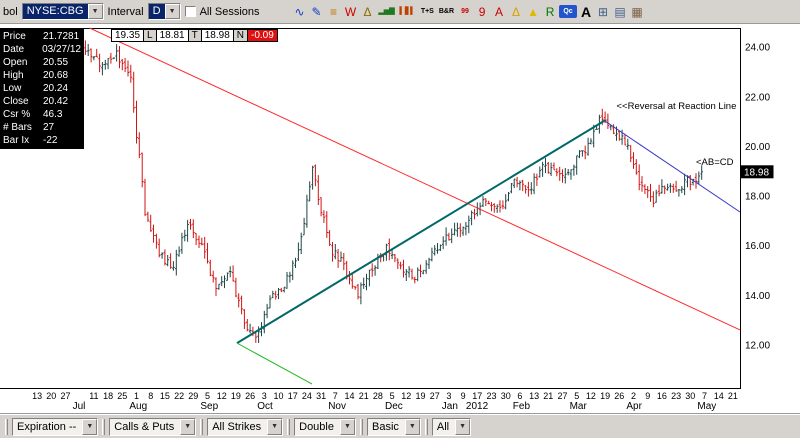 This screenshot has height=438, width=800. Describe the element at coordinates (95, 11) in the screenshot. I see `symbol-dropdown-arrow: ▼` at that location.